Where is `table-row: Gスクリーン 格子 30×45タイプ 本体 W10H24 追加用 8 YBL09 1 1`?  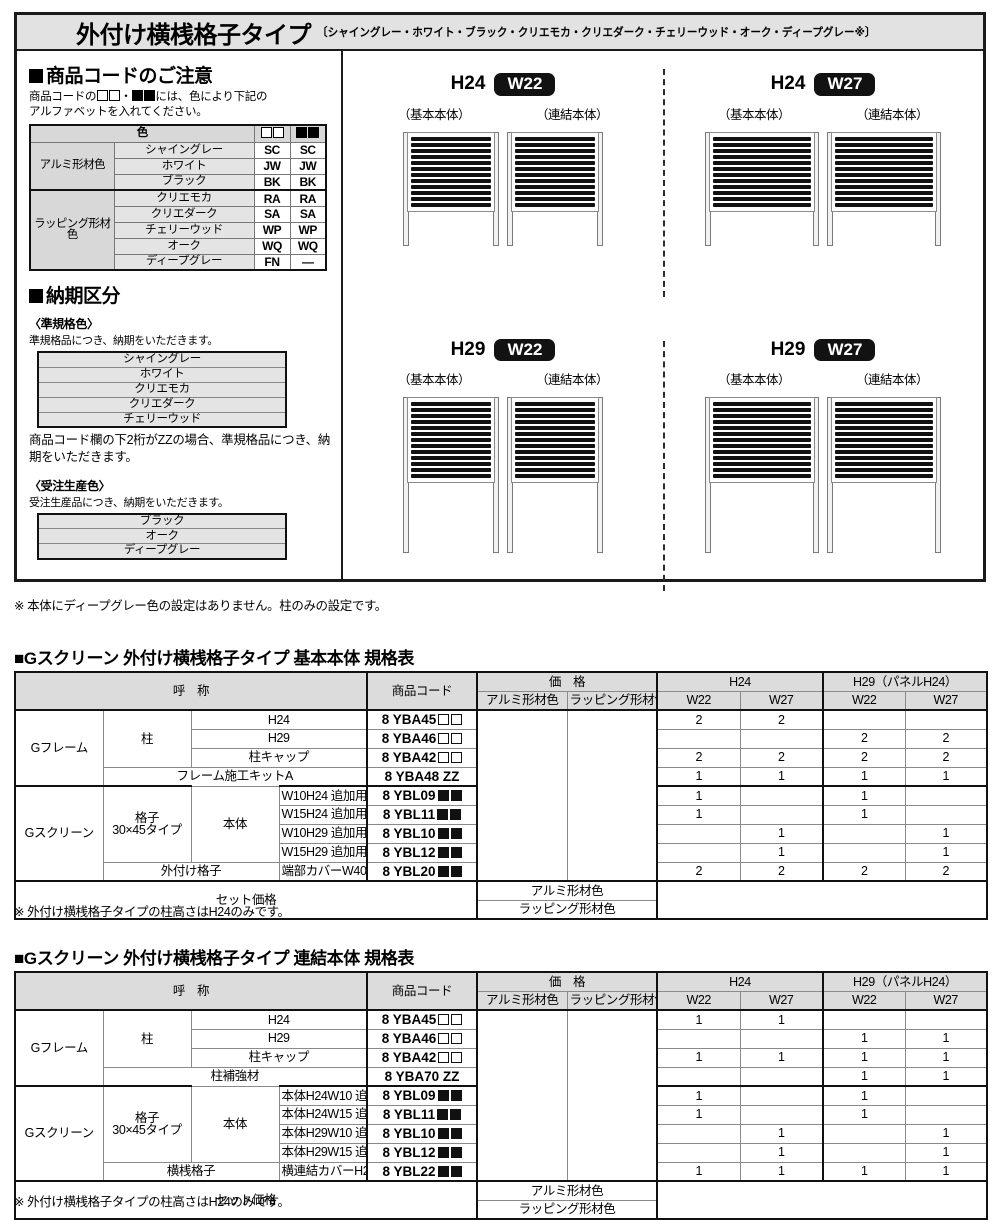 table-row: Gスクリーン 格子 30×45タイプ 本体 W10H24 追加用 8 YBL09 1 1 is located at coordinates (501, 833).